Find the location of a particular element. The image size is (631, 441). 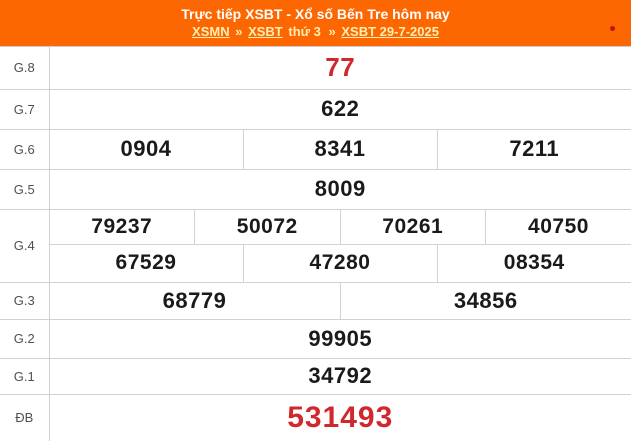

prize-value-g4-0-2: 70261 is located at coordinates (413, 226).